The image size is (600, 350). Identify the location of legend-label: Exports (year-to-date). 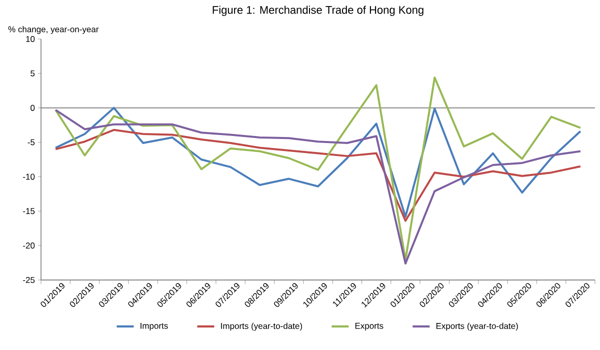
(477, 326).